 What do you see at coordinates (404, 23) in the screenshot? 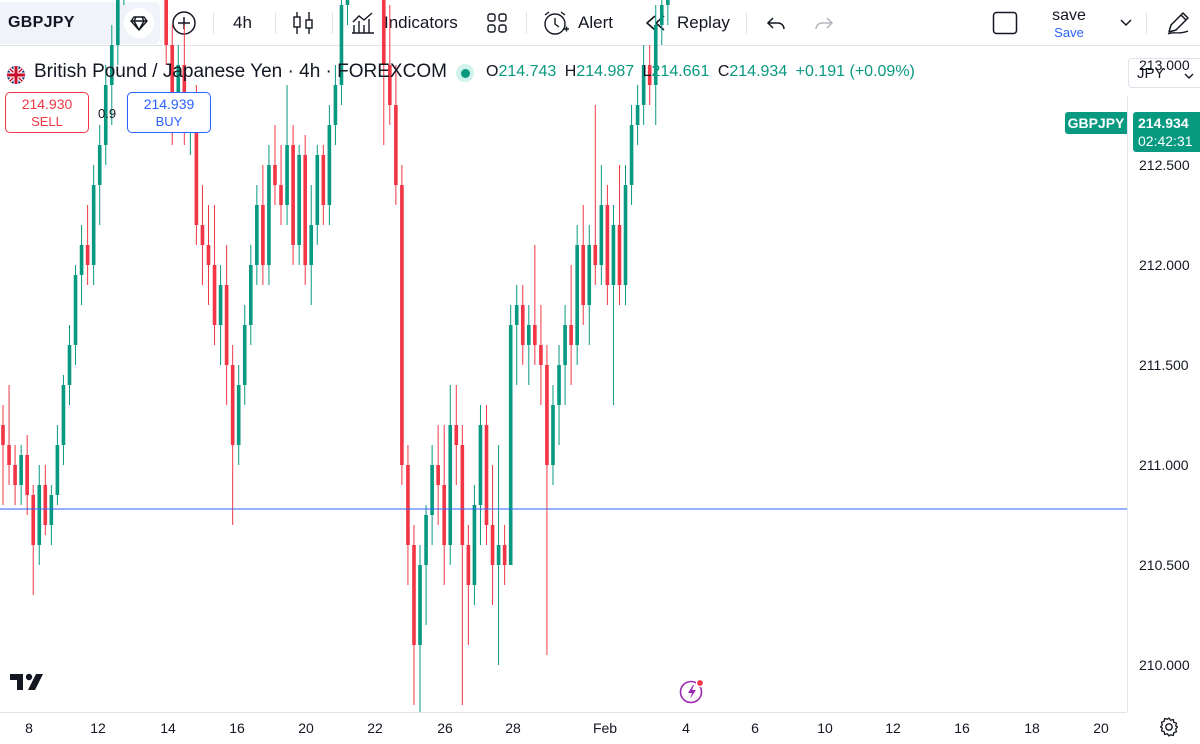
I see `indicators-button: Indicators` at bounding box center [404, 23].